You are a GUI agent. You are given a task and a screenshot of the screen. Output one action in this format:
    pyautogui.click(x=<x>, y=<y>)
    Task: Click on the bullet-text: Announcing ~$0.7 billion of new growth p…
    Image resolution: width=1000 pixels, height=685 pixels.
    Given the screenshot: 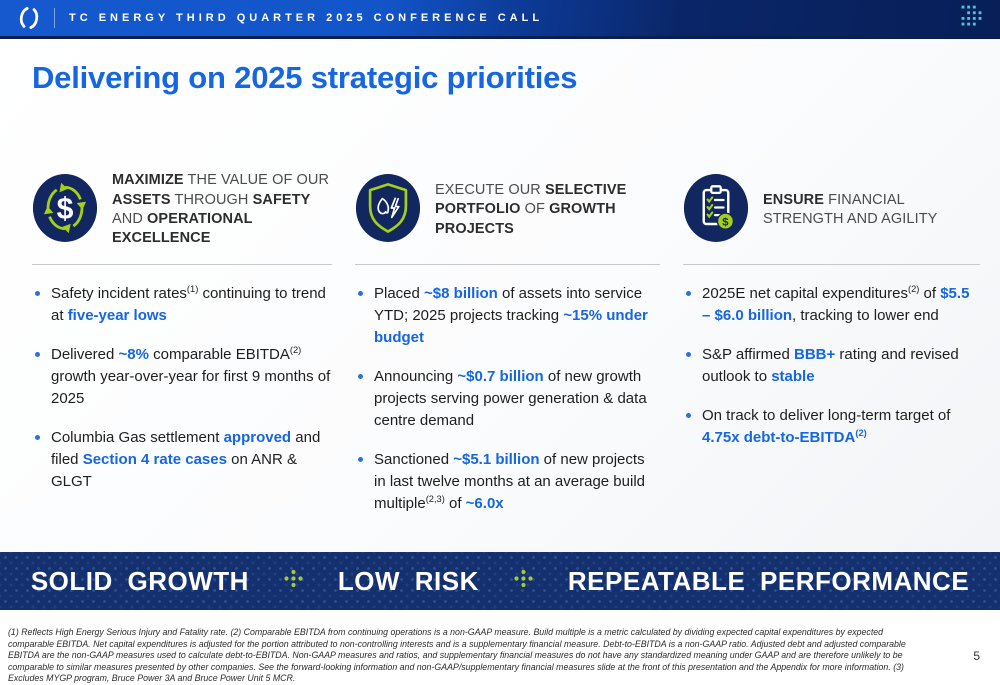 What is the action you would take?
    pyautogui.click(x=510, y=399)
    